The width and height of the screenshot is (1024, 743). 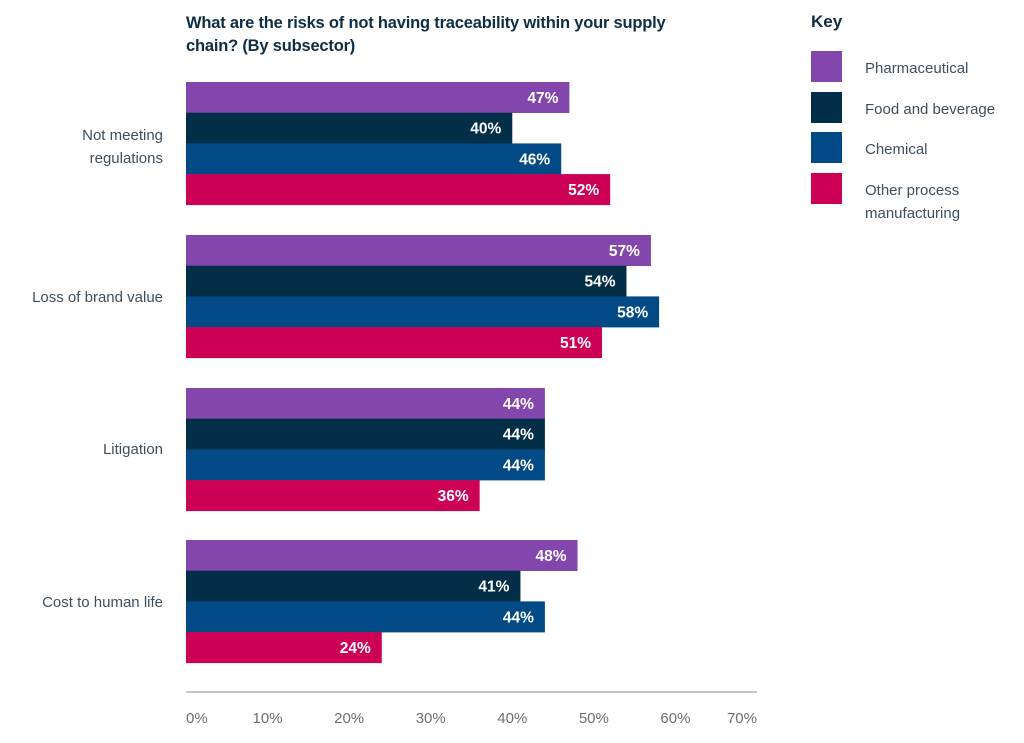 What do you see at coordinates (97, 297) in the screenshot?
I see `category-label-loss-of-brand-value: Loss of brand value` at bounding box center [97, 297].